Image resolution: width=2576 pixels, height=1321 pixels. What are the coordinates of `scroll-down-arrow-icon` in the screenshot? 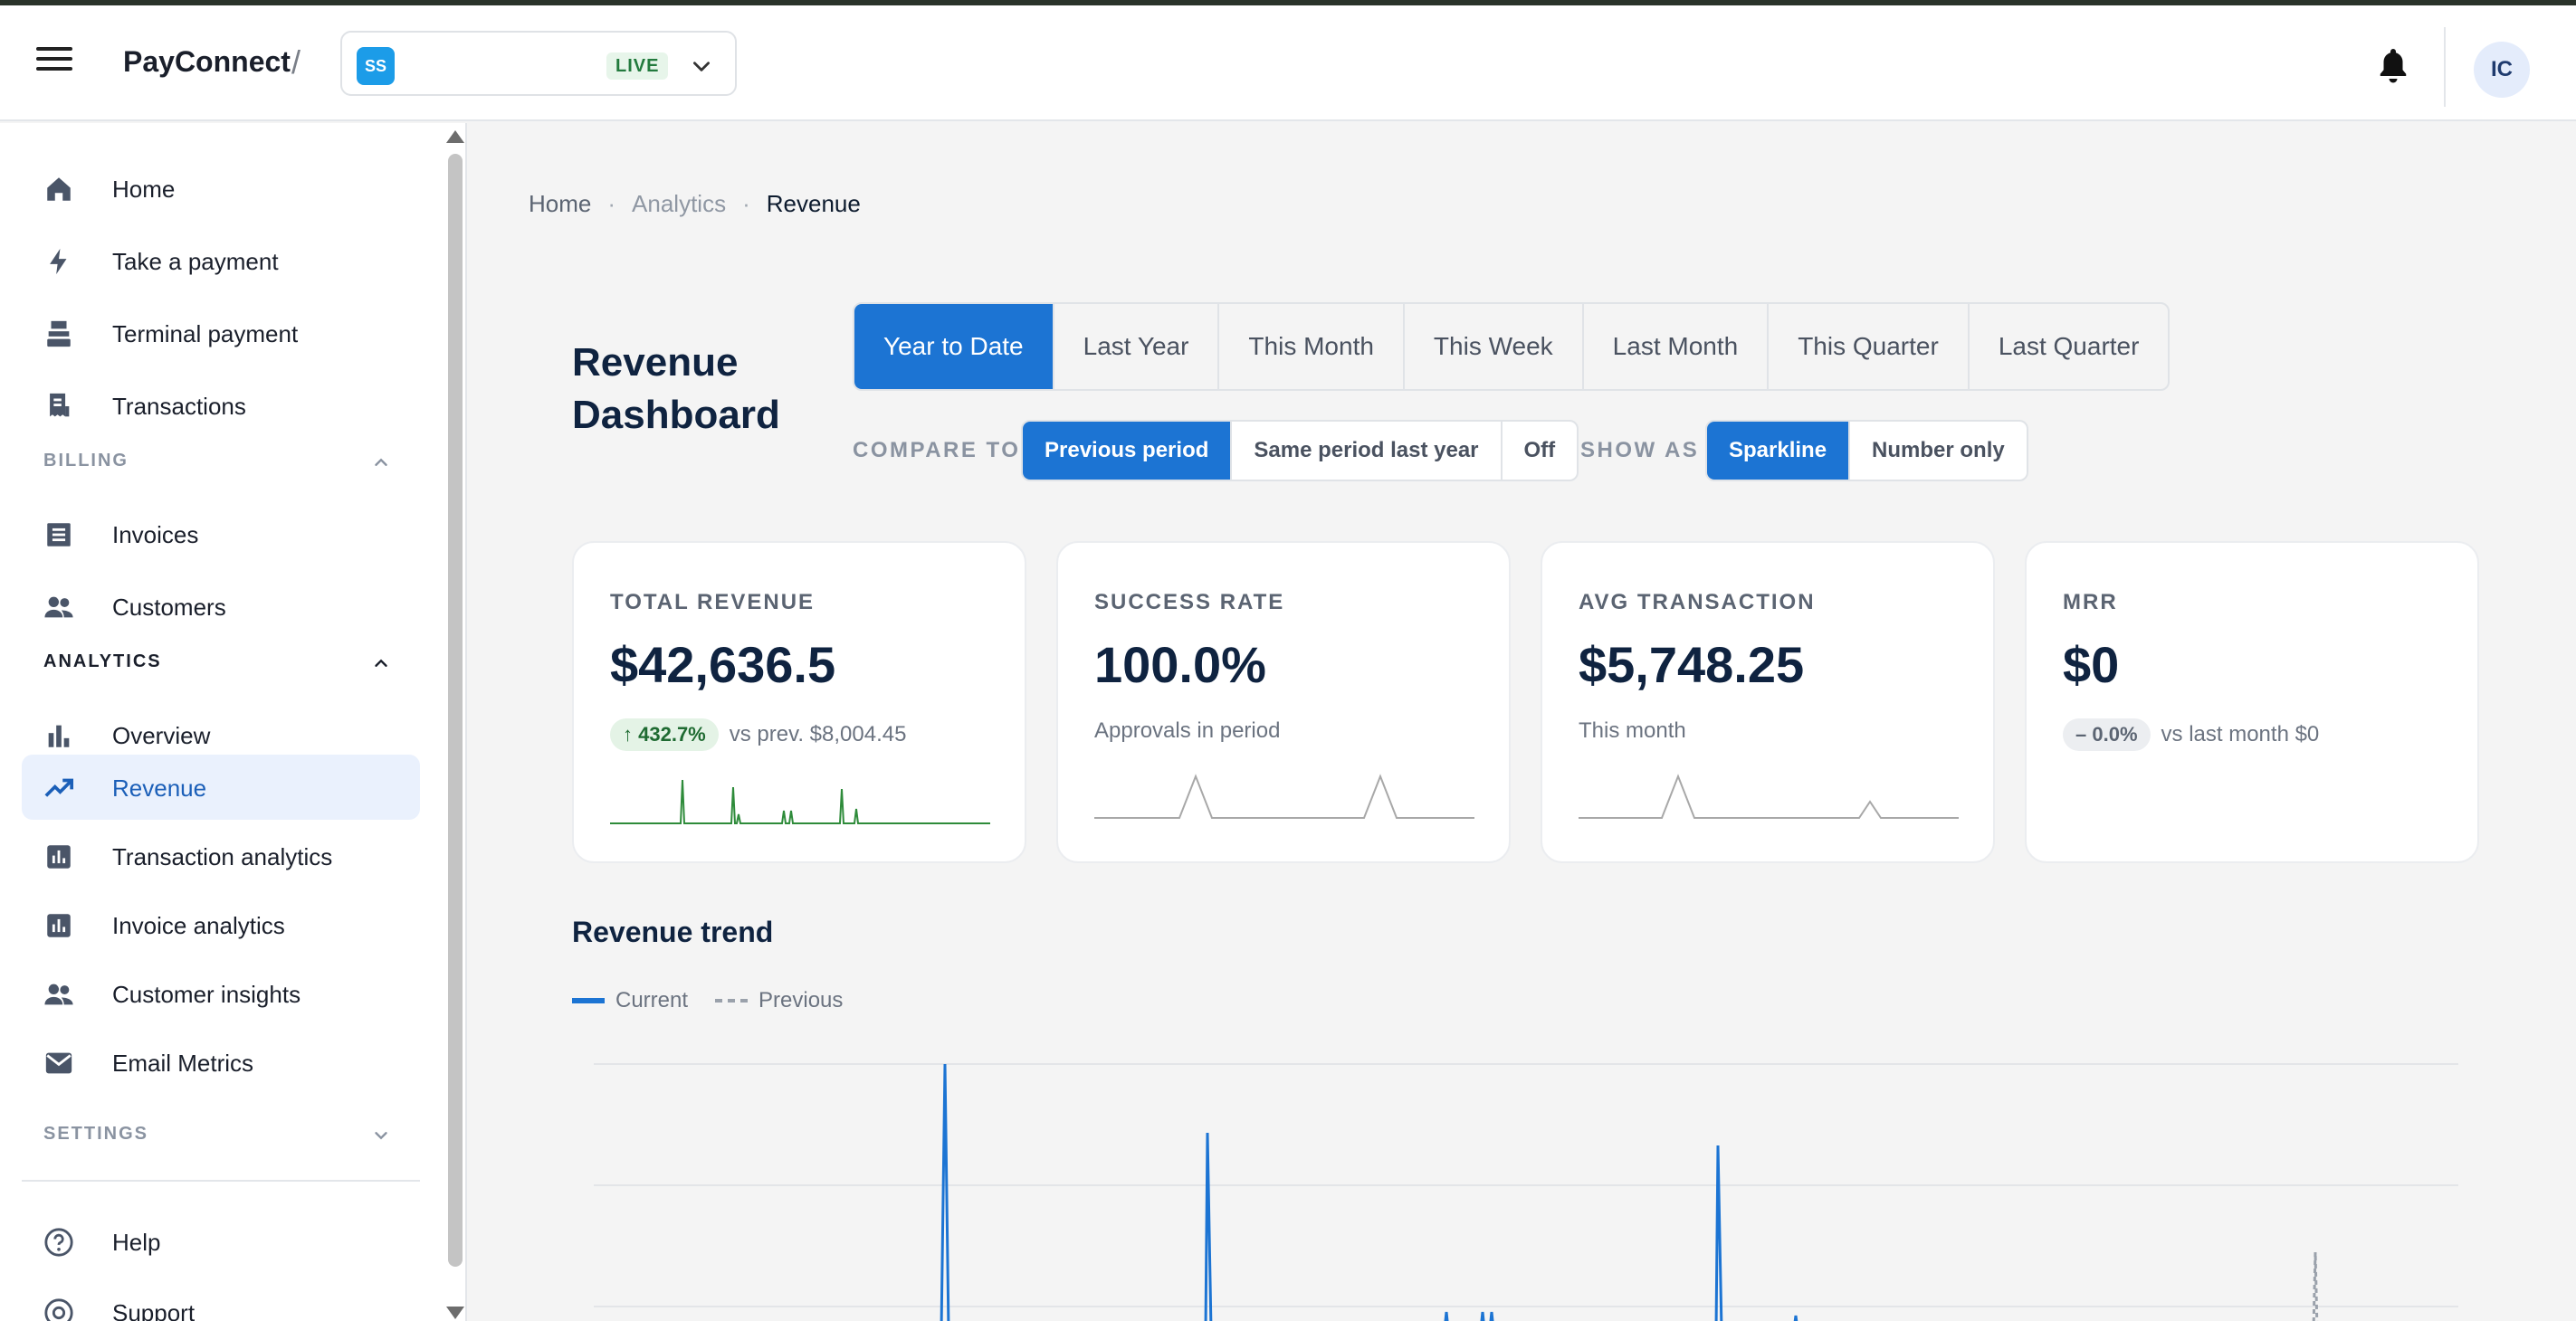 It's located at (455, 1313).